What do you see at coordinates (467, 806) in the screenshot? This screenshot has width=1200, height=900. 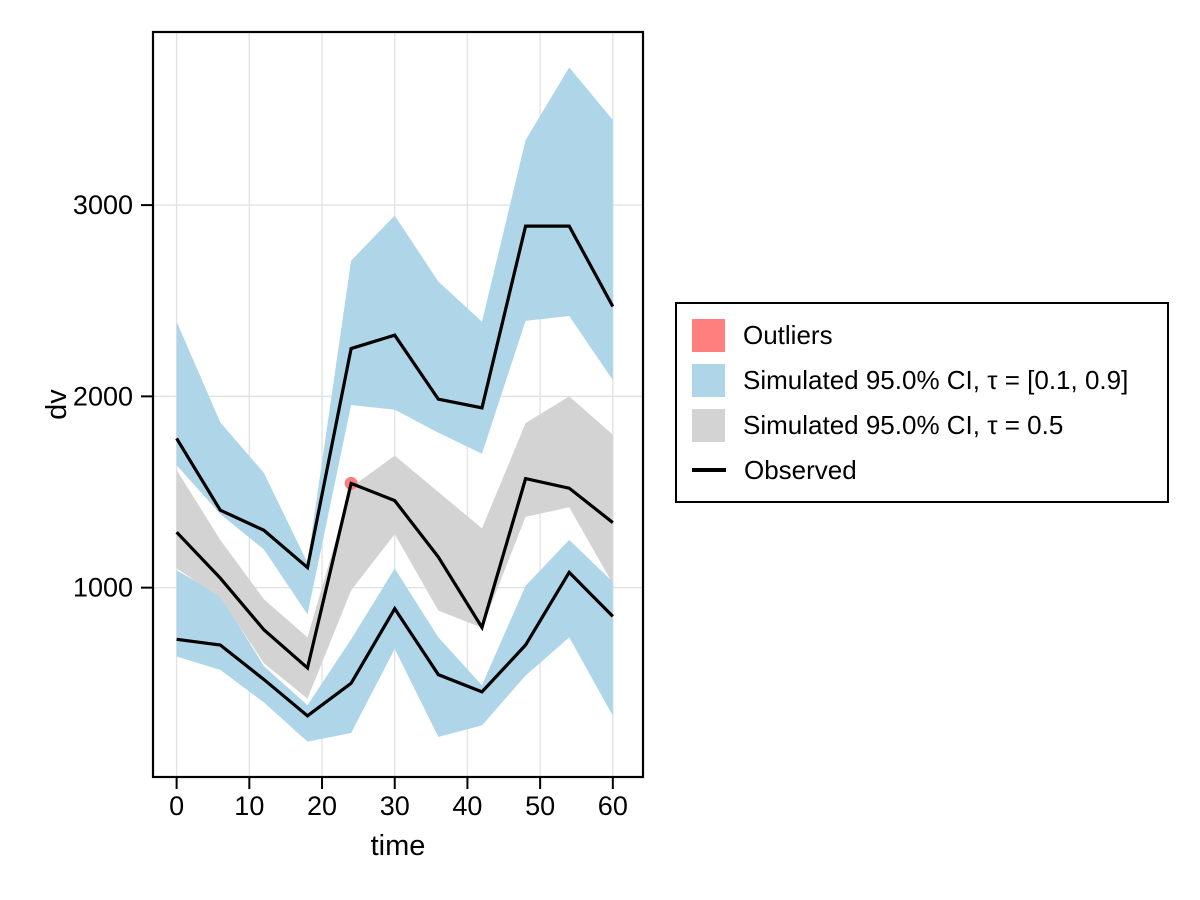 I see `x-tick-label: 40` at bounding box center [467, 806].